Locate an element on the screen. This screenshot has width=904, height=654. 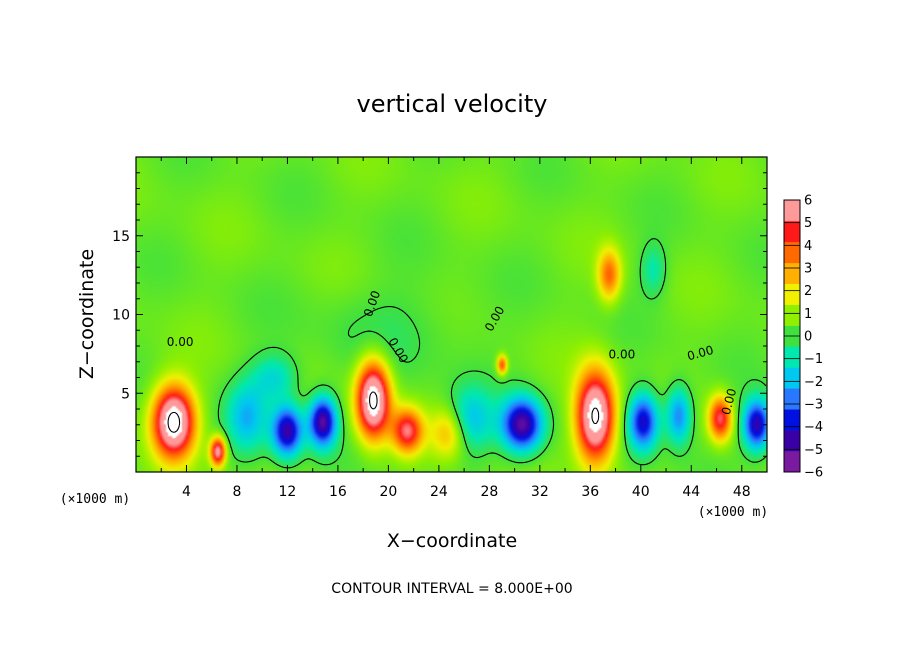
colorbar-tick-label: 3 is located at coordinates (808, 269).